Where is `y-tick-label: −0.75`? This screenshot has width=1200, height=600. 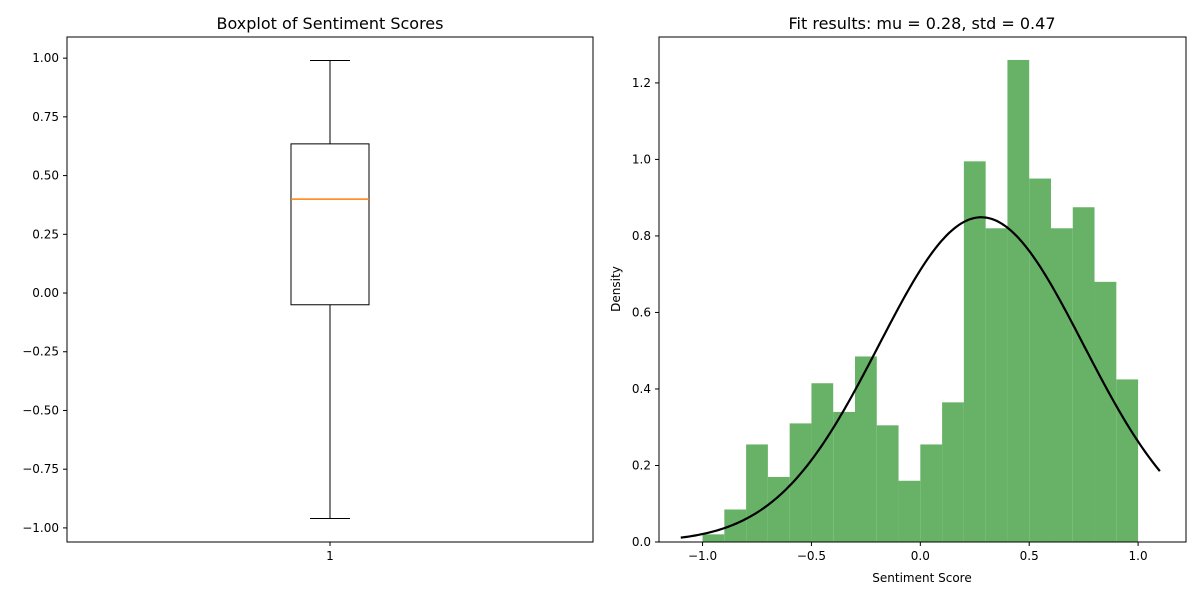 y-tick-label: −0.75 is located at coordinates (40, 469).